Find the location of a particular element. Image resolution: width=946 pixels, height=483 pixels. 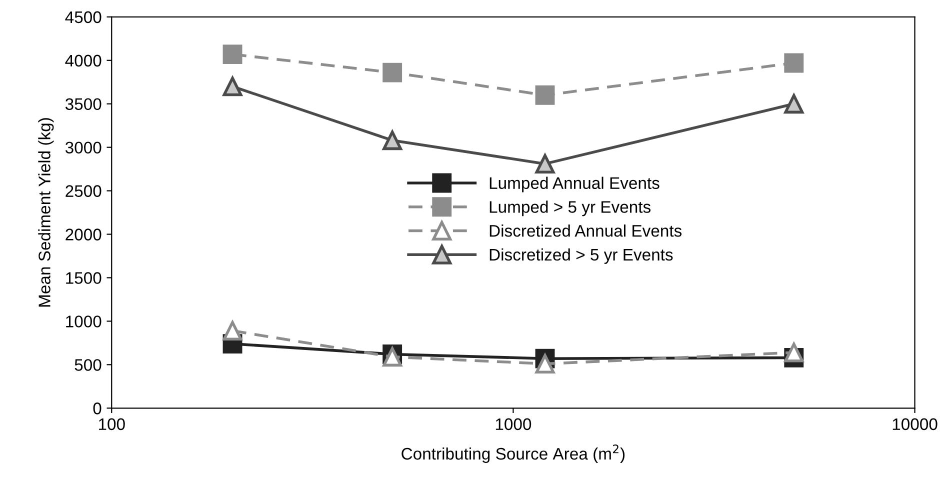

y-tick-label: 1500 is located at coordinates (84, 278).